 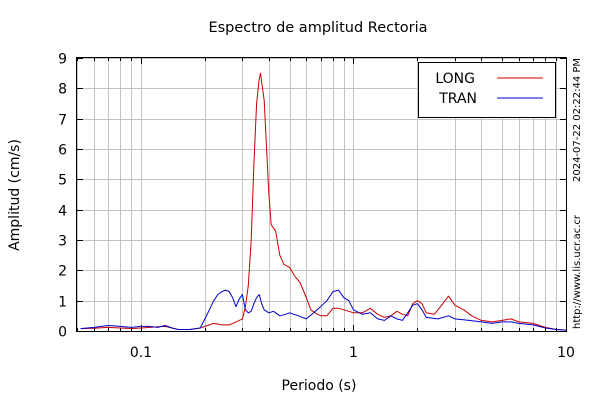 I want to click on y-tick-label: 1, so click(x=62, y=303).